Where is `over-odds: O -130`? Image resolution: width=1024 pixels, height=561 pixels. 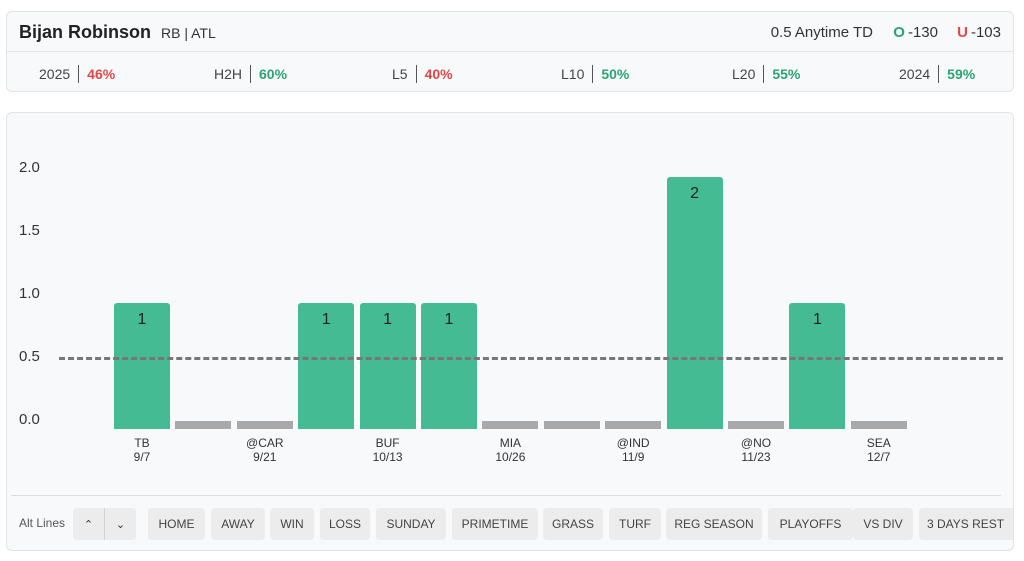
over-odds: O -130 is located at coordinates (915, 32).